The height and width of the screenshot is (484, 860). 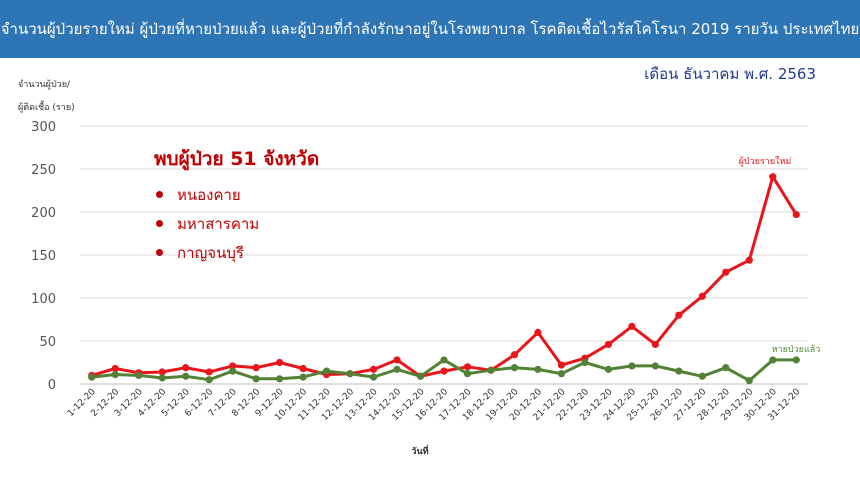 I want to click on y-axis-label-line-2: ผู้ติดเชื้อ (ราย), so click(x=46, y=108).